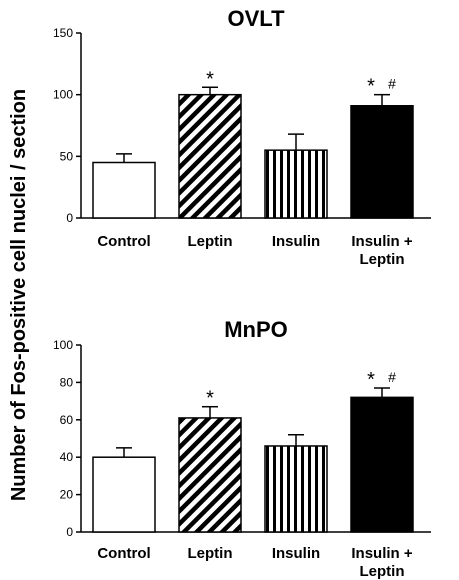 Image resolution: width=459 pixels, height=580 pixels. What do you see at coordinates (67, 156) in the screenshot?
I see `y-tick-label: 50` at bounding box center [67, 156].